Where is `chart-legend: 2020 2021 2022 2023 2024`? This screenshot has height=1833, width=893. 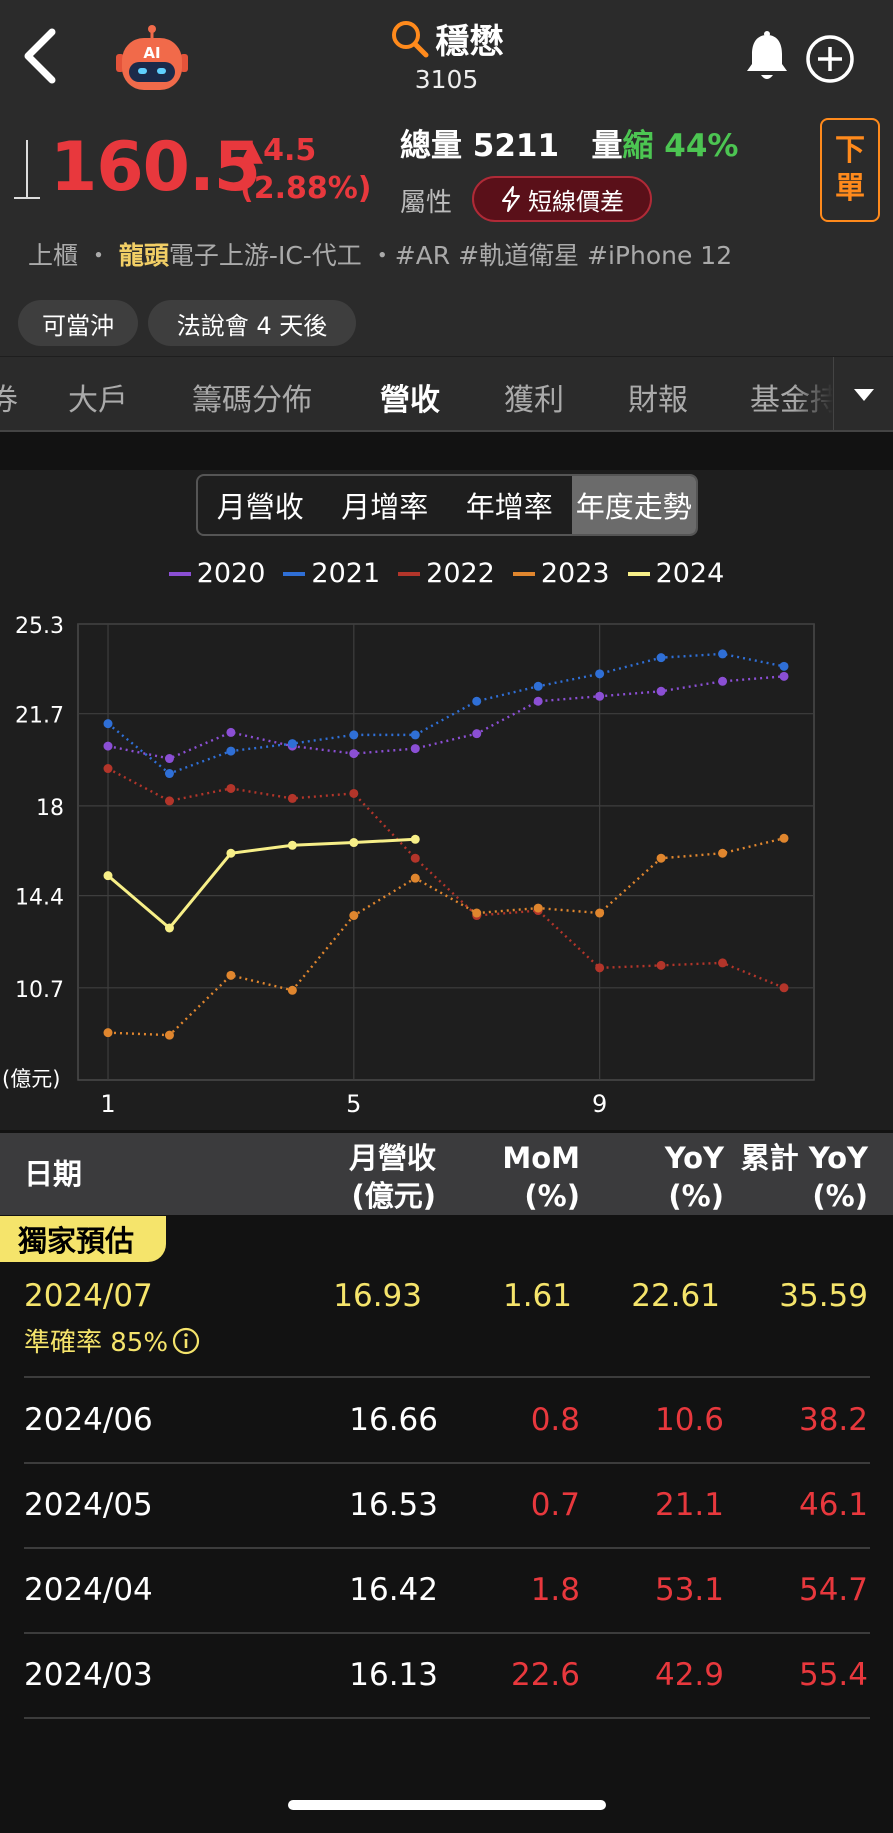
chart-legend: 2020 2021 2022 2023 2024 is located at coordinates (446, 573).